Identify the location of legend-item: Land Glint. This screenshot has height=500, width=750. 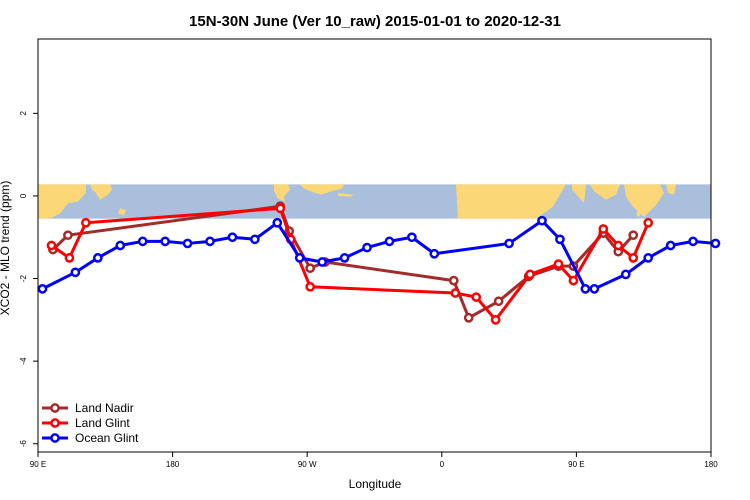
(86, 423).